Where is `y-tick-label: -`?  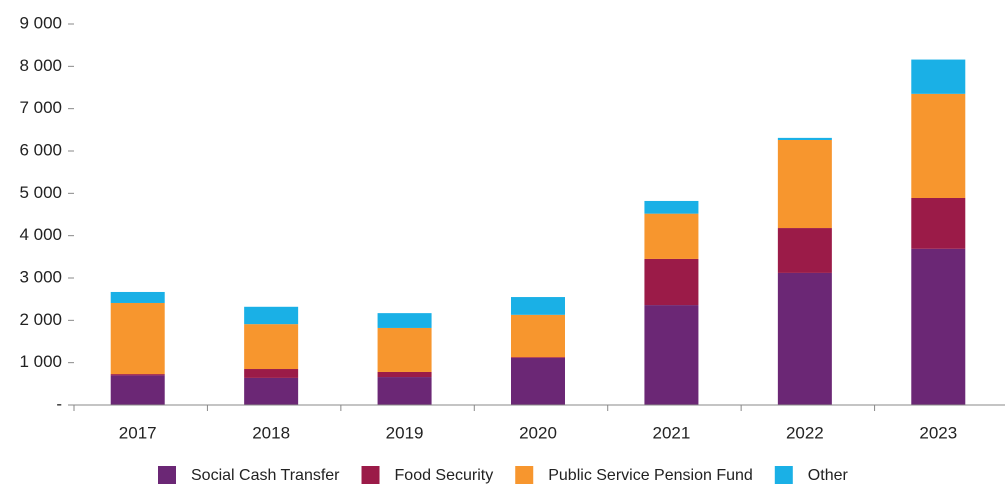 y-tick-label: - is located at coordinates (59, 403).